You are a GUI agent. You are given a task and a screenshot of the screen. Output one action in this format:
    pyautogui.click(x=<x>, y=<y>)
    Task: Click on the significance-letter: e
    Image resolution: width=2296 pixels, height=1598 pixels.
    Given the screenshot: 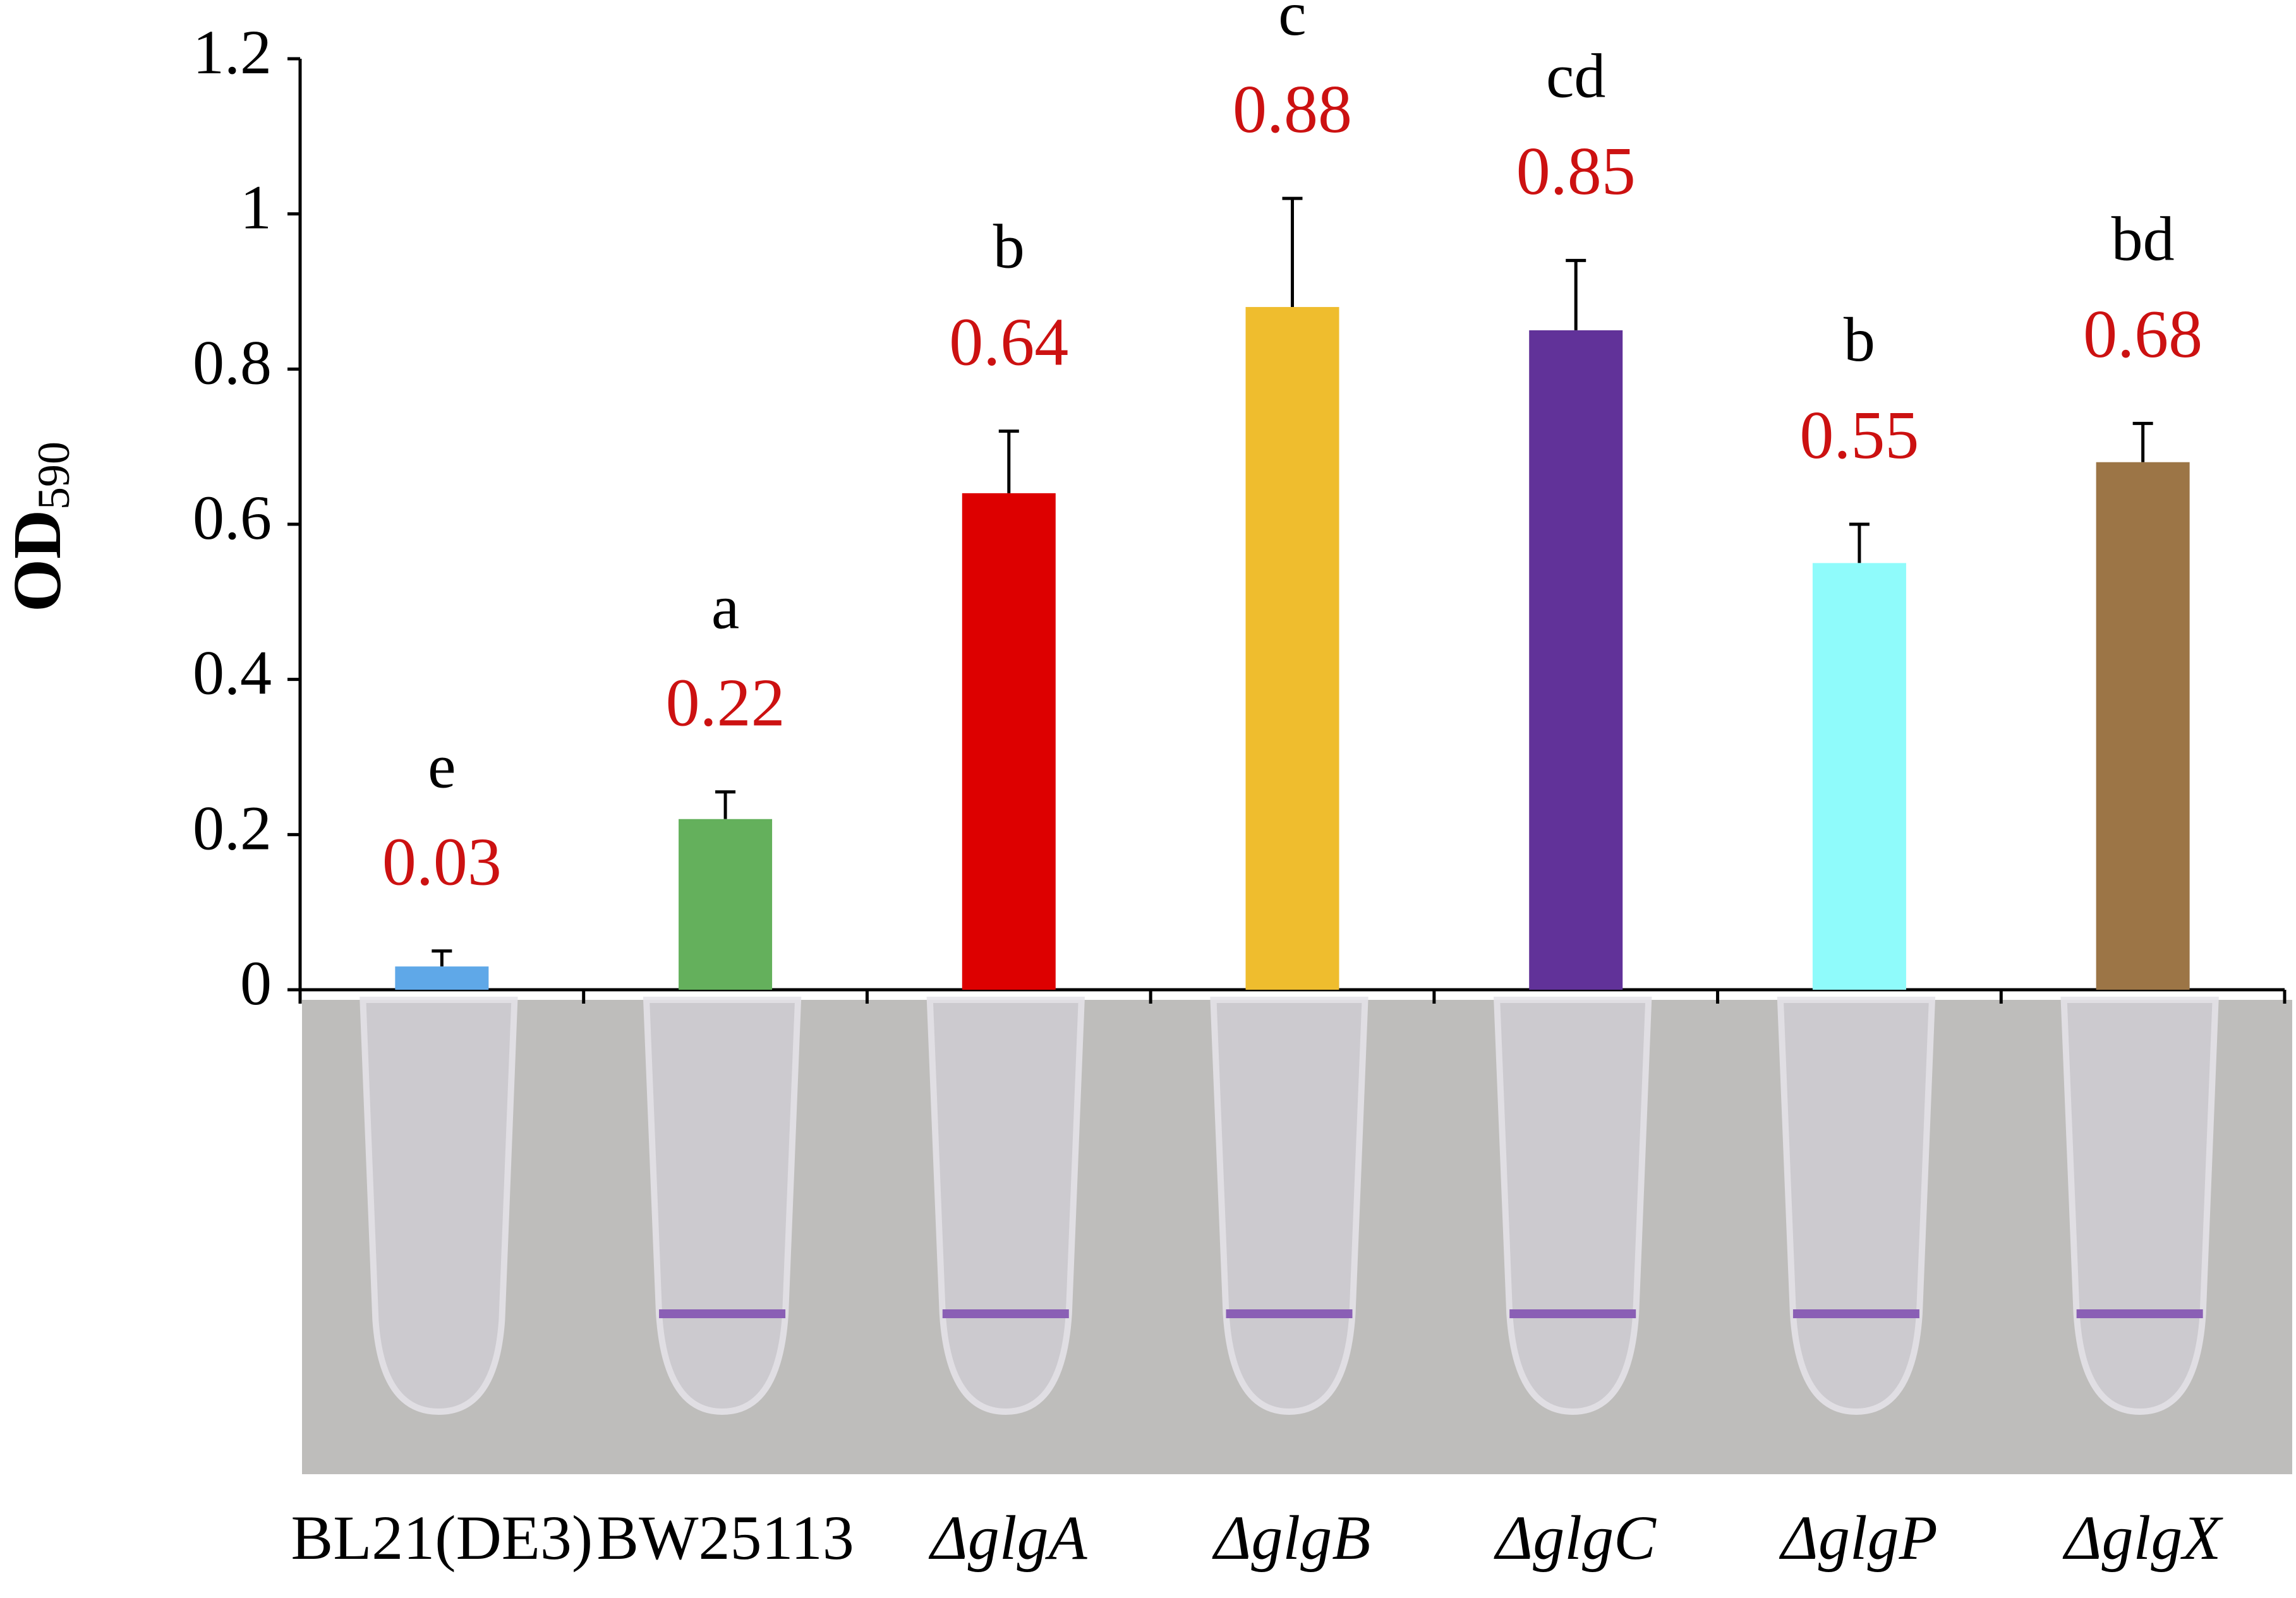 What is the action you would take?
    pyautogui.click(x=442, y=766)
    